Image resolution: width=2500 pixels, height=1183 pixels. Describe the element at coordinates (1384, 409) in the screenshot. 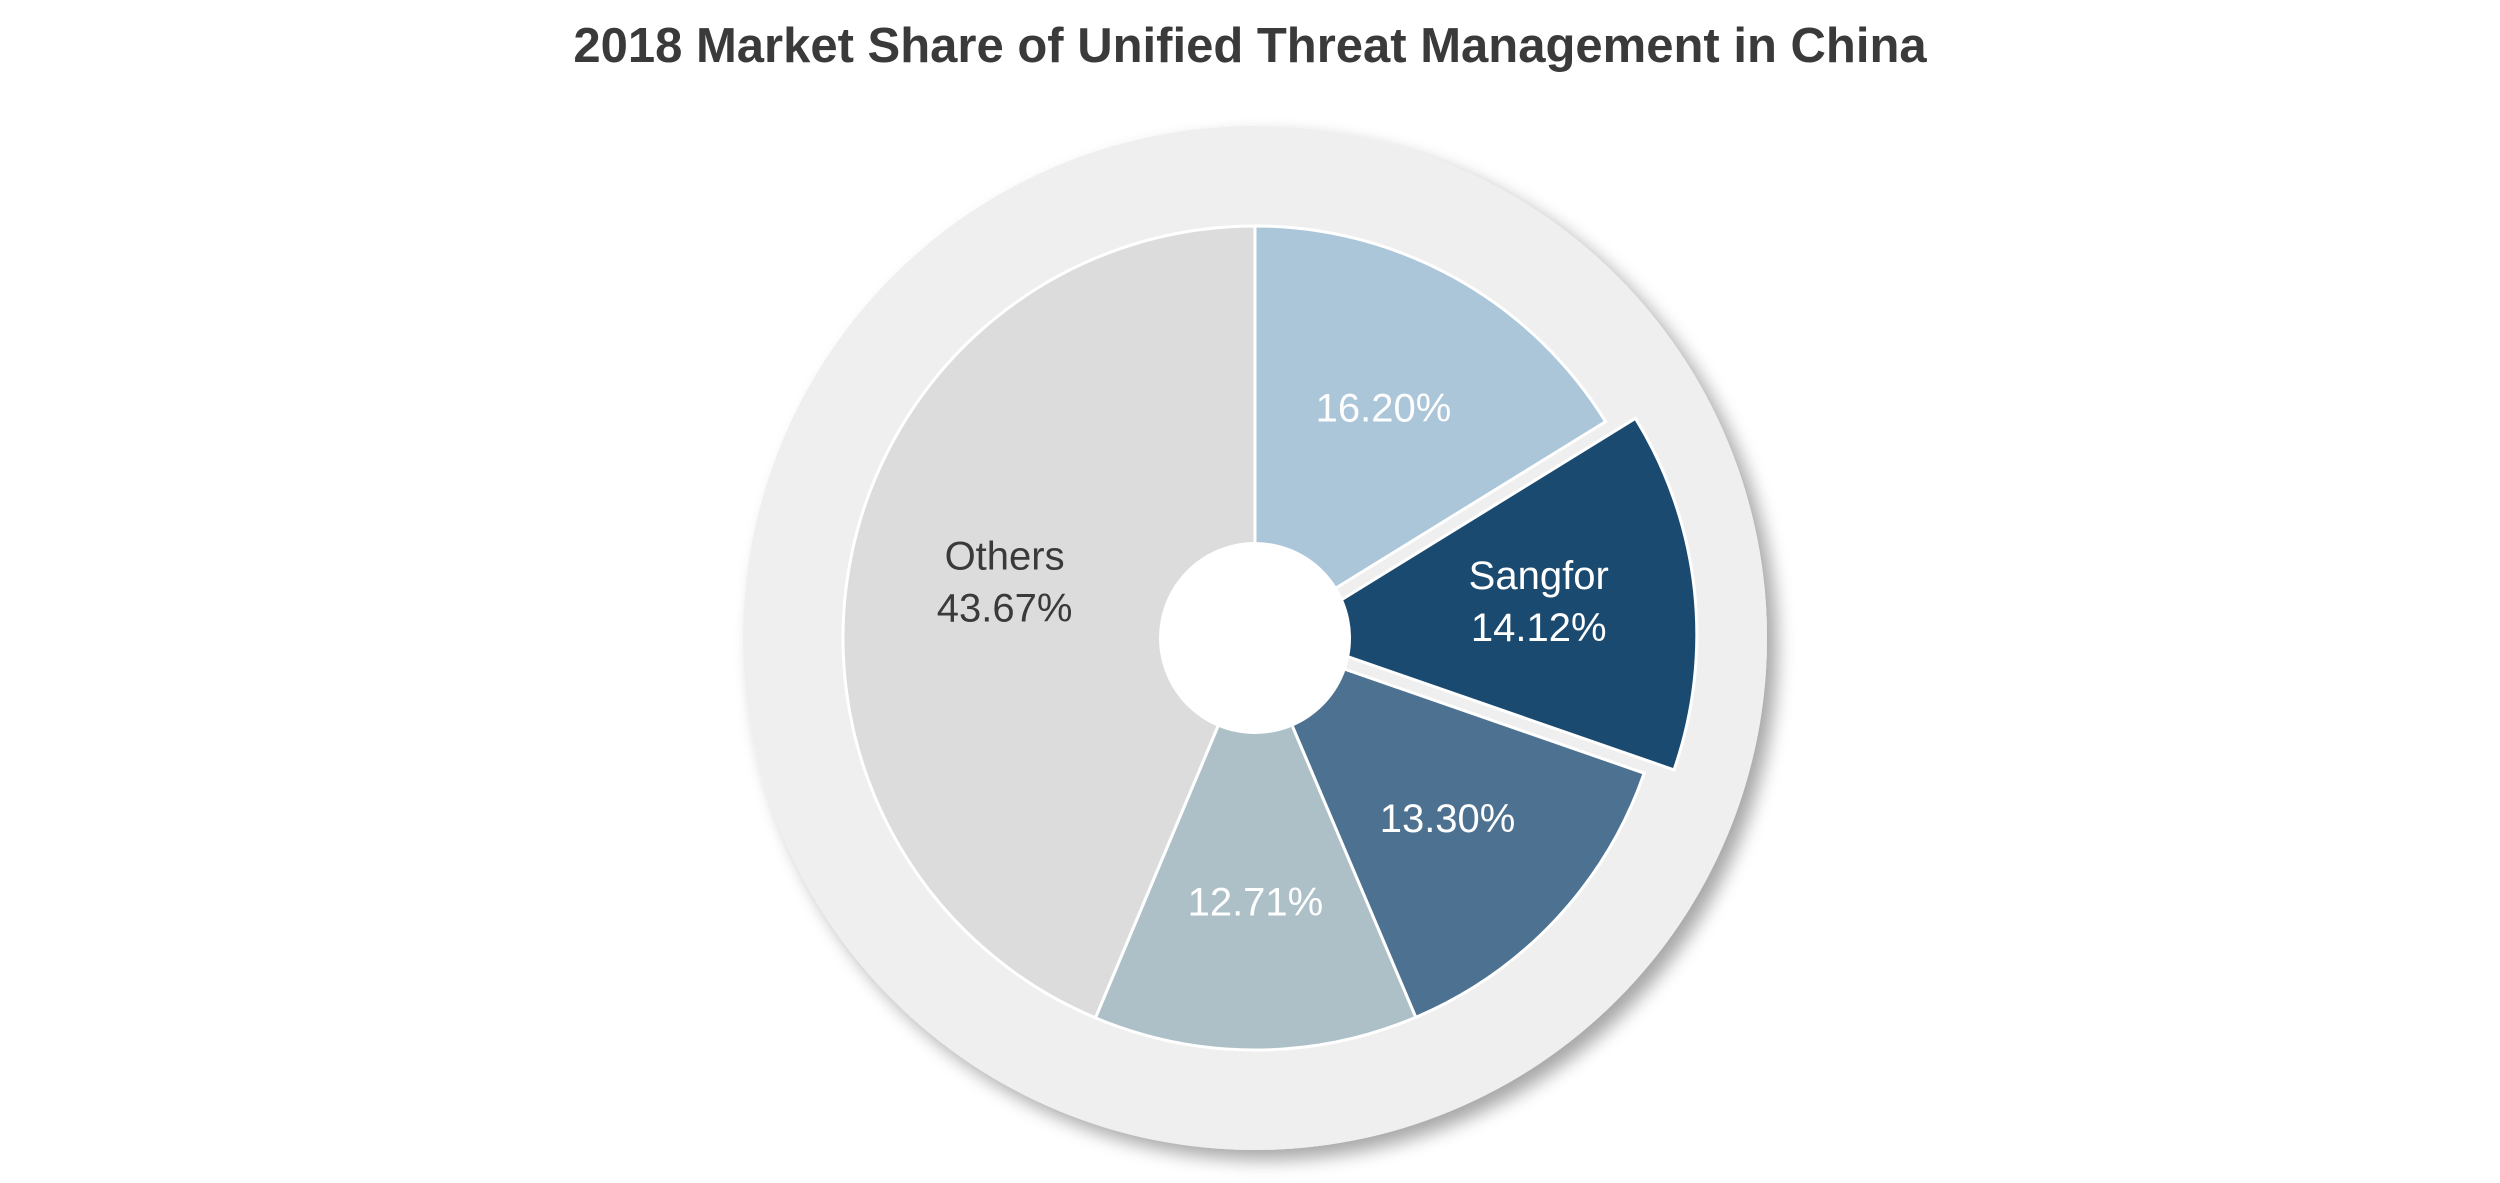

I see `slice-label-0: 16.20%` at that location.